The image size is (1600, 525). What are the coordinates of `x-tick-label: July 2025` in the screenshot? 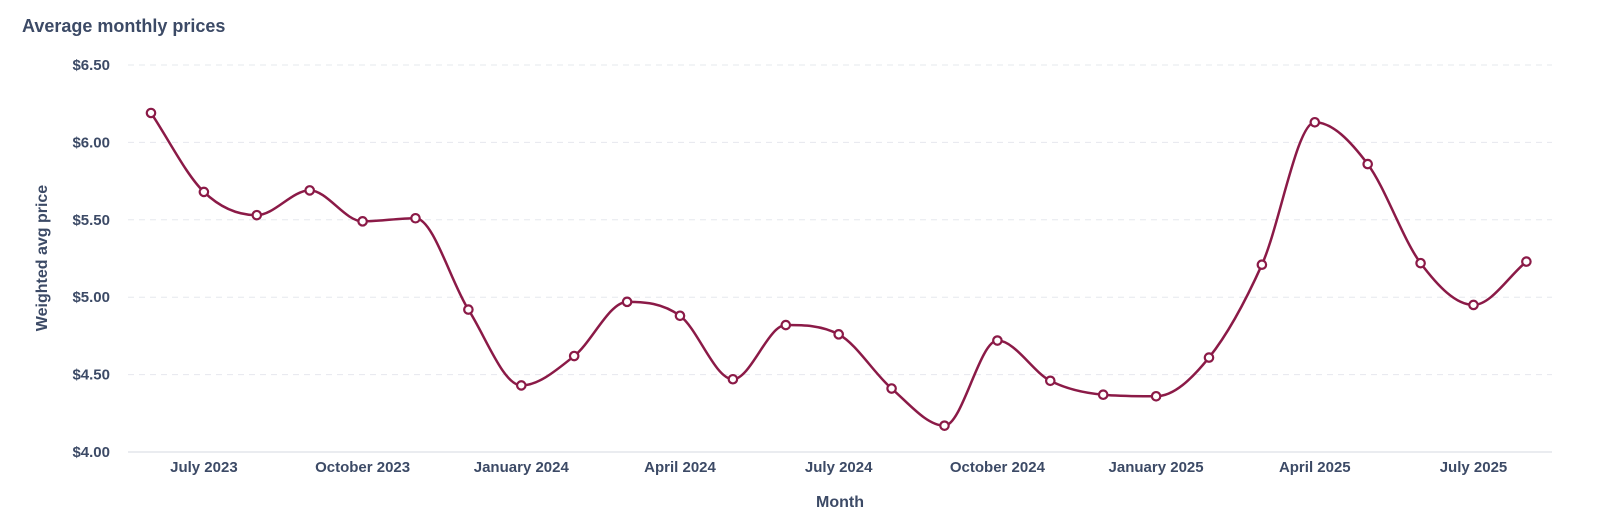 It's located at (1474, 467).